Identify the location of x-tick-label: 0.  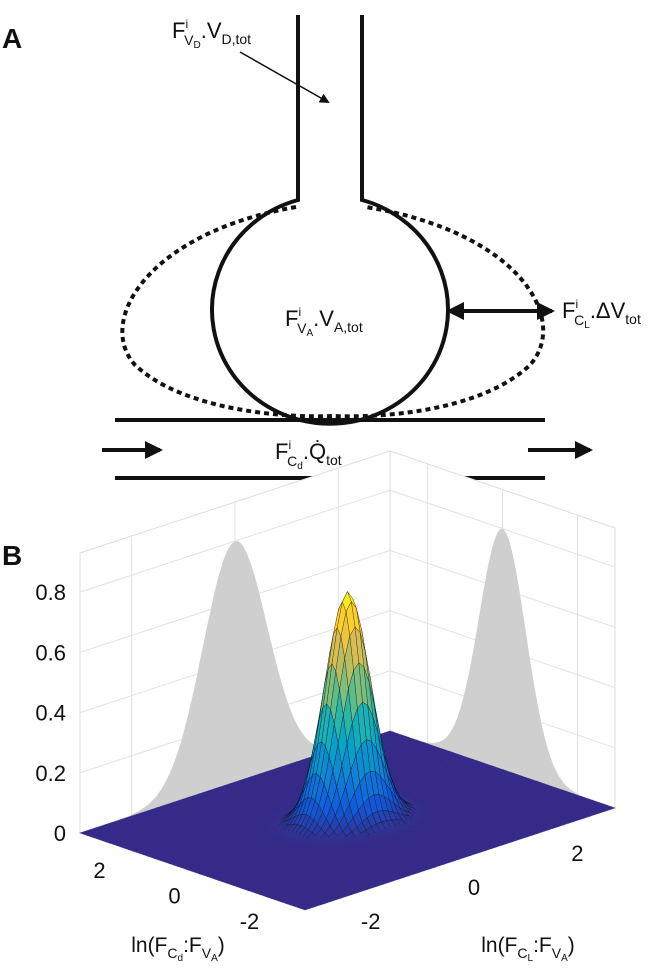
(174, 896).